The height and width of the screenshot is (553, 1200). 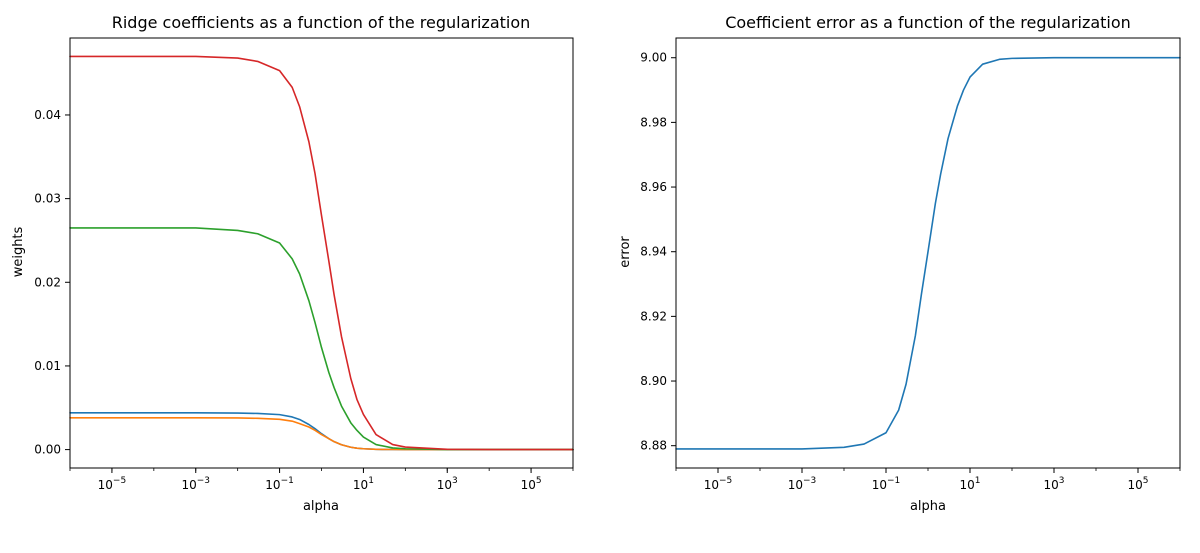 What do you see at coordinates (47, 115) in the screenshot?
I see `y-tick-label: 0.04` at bounding box center [47, 115].